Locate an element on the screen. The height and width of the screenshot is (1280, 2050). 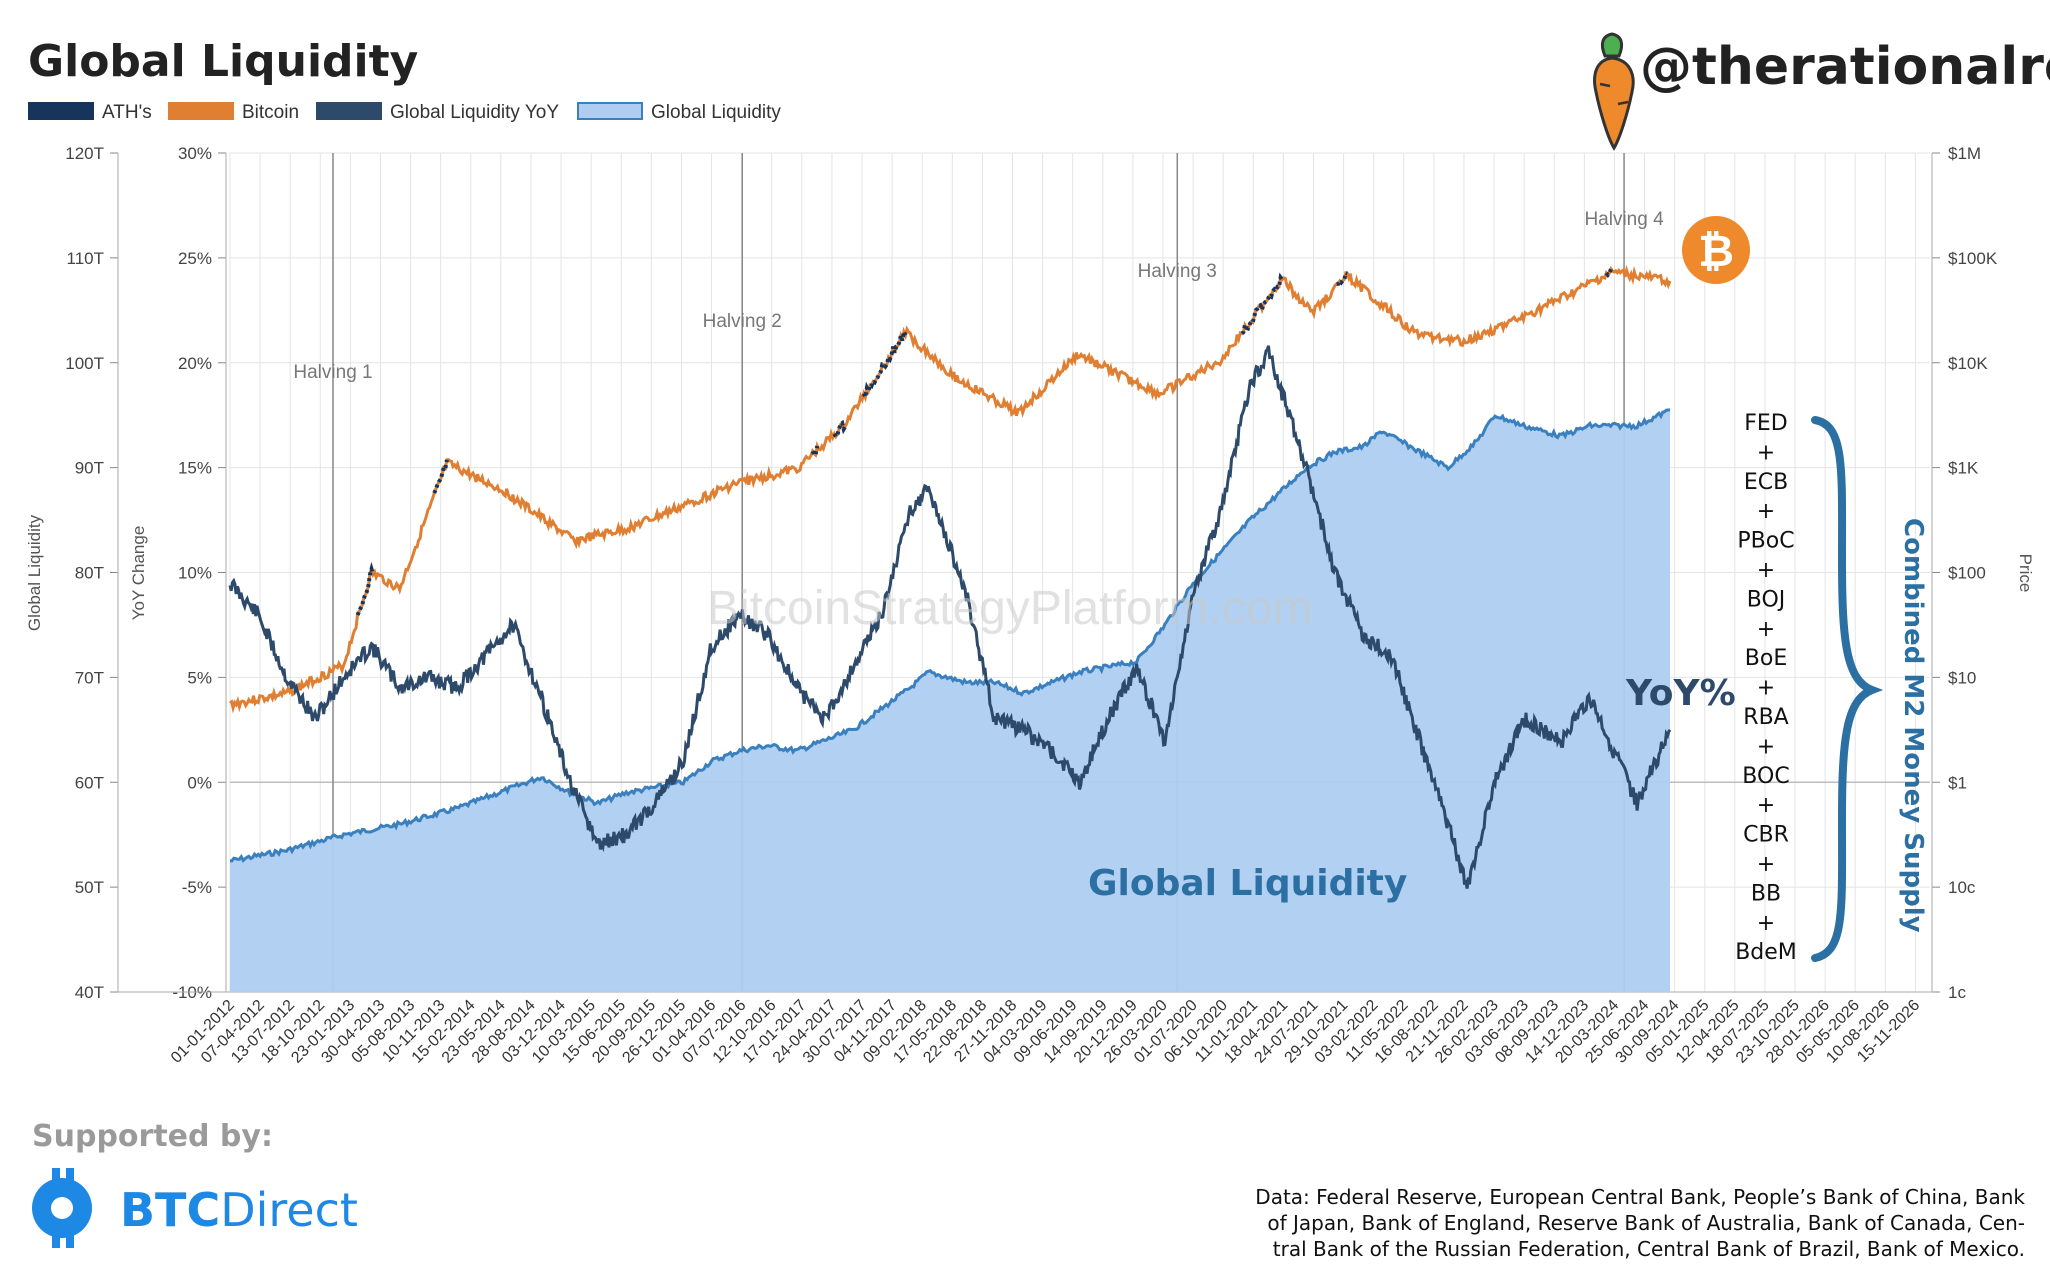
sponsor-name-regular: Direct is located at coordinates (289, 1210).